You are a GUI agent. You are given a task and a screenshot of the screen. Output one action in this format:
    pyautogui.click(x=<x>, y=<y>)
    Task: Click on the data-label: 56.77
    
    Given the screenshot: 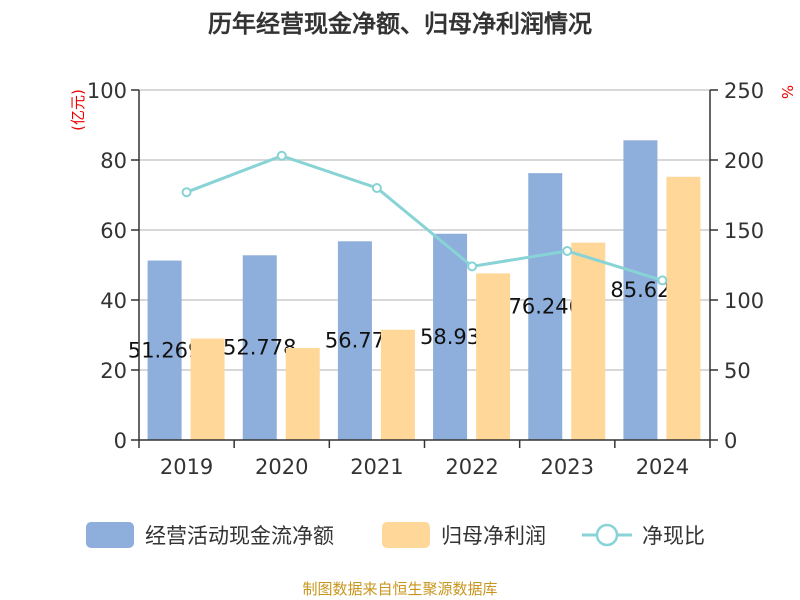 What is the action you would take?
    pyautogui.click(x=355, y=341)
    